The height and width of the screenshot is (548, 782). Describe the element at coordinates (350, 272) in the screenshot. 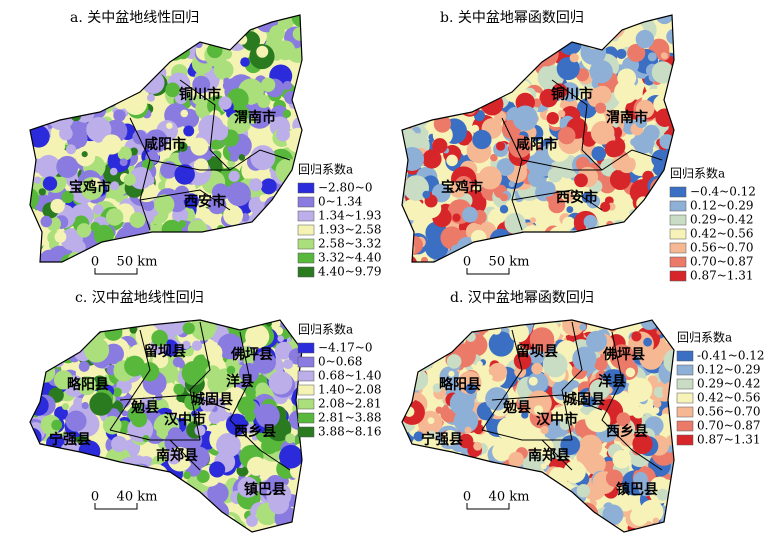

I see `legend-label: 4.40~9.79` at that location.